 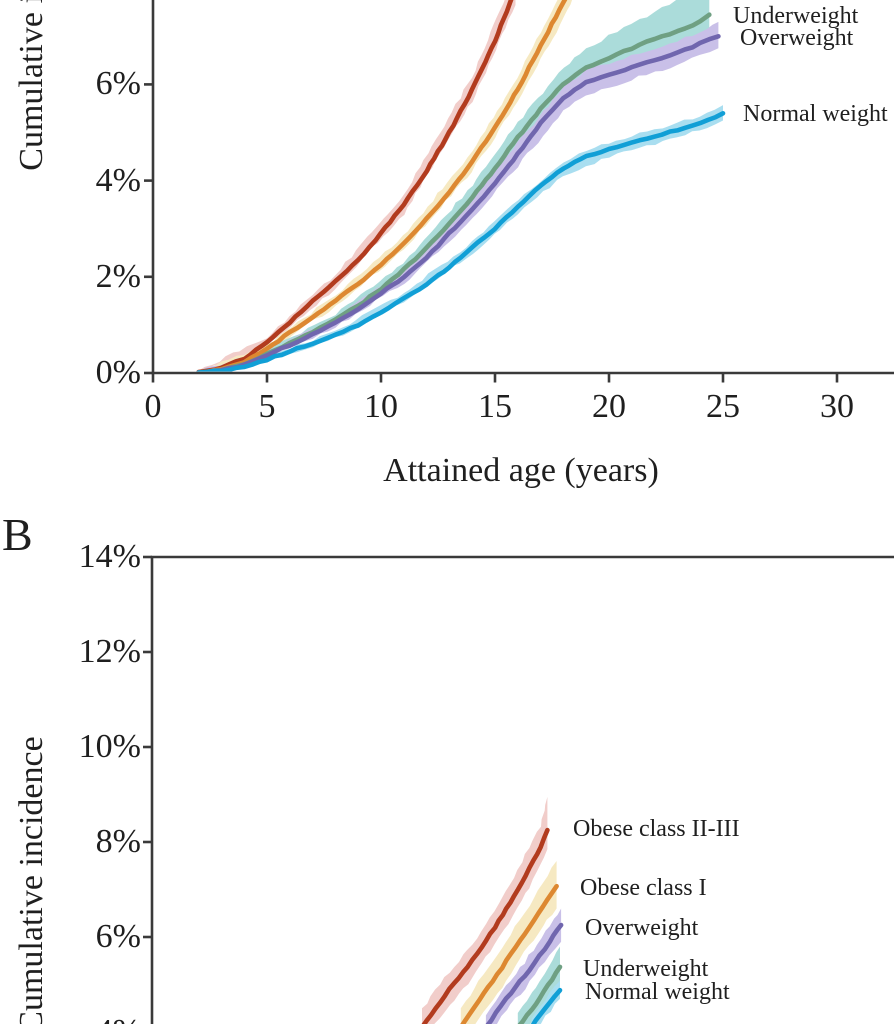 What do you see at coordinates (118, 180) in the screenshot?
I see `panel-a-ytick-label-4: 4%` at bounding box center [118, 180].